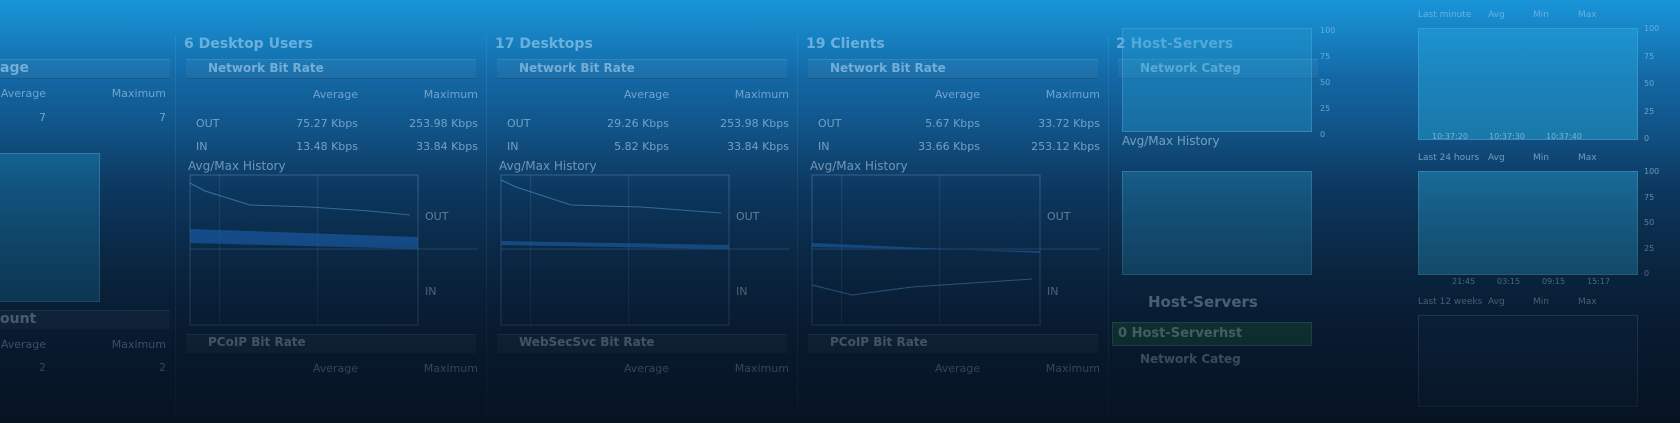 This screenshot has width=1680, height=423. I want to click on panel-title: 19 Clients, so click(845, 44).